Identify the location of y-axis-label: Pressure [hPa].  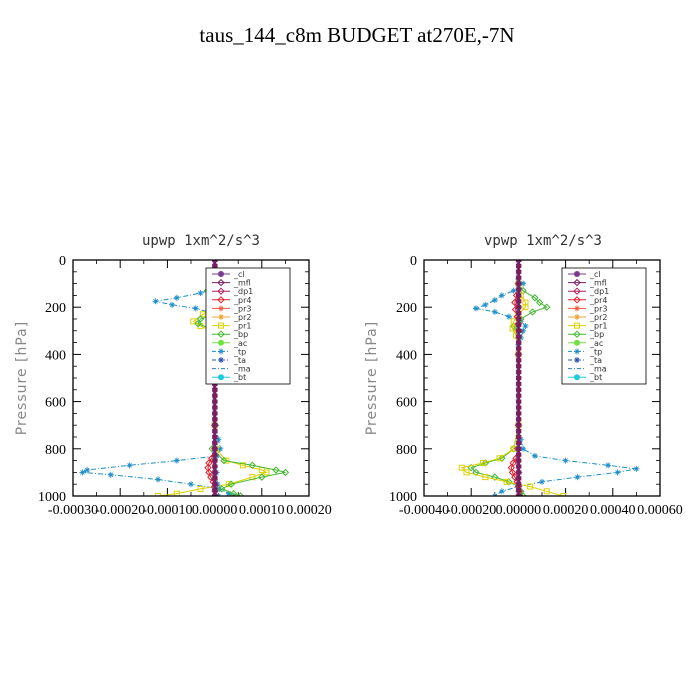
(372, 378).